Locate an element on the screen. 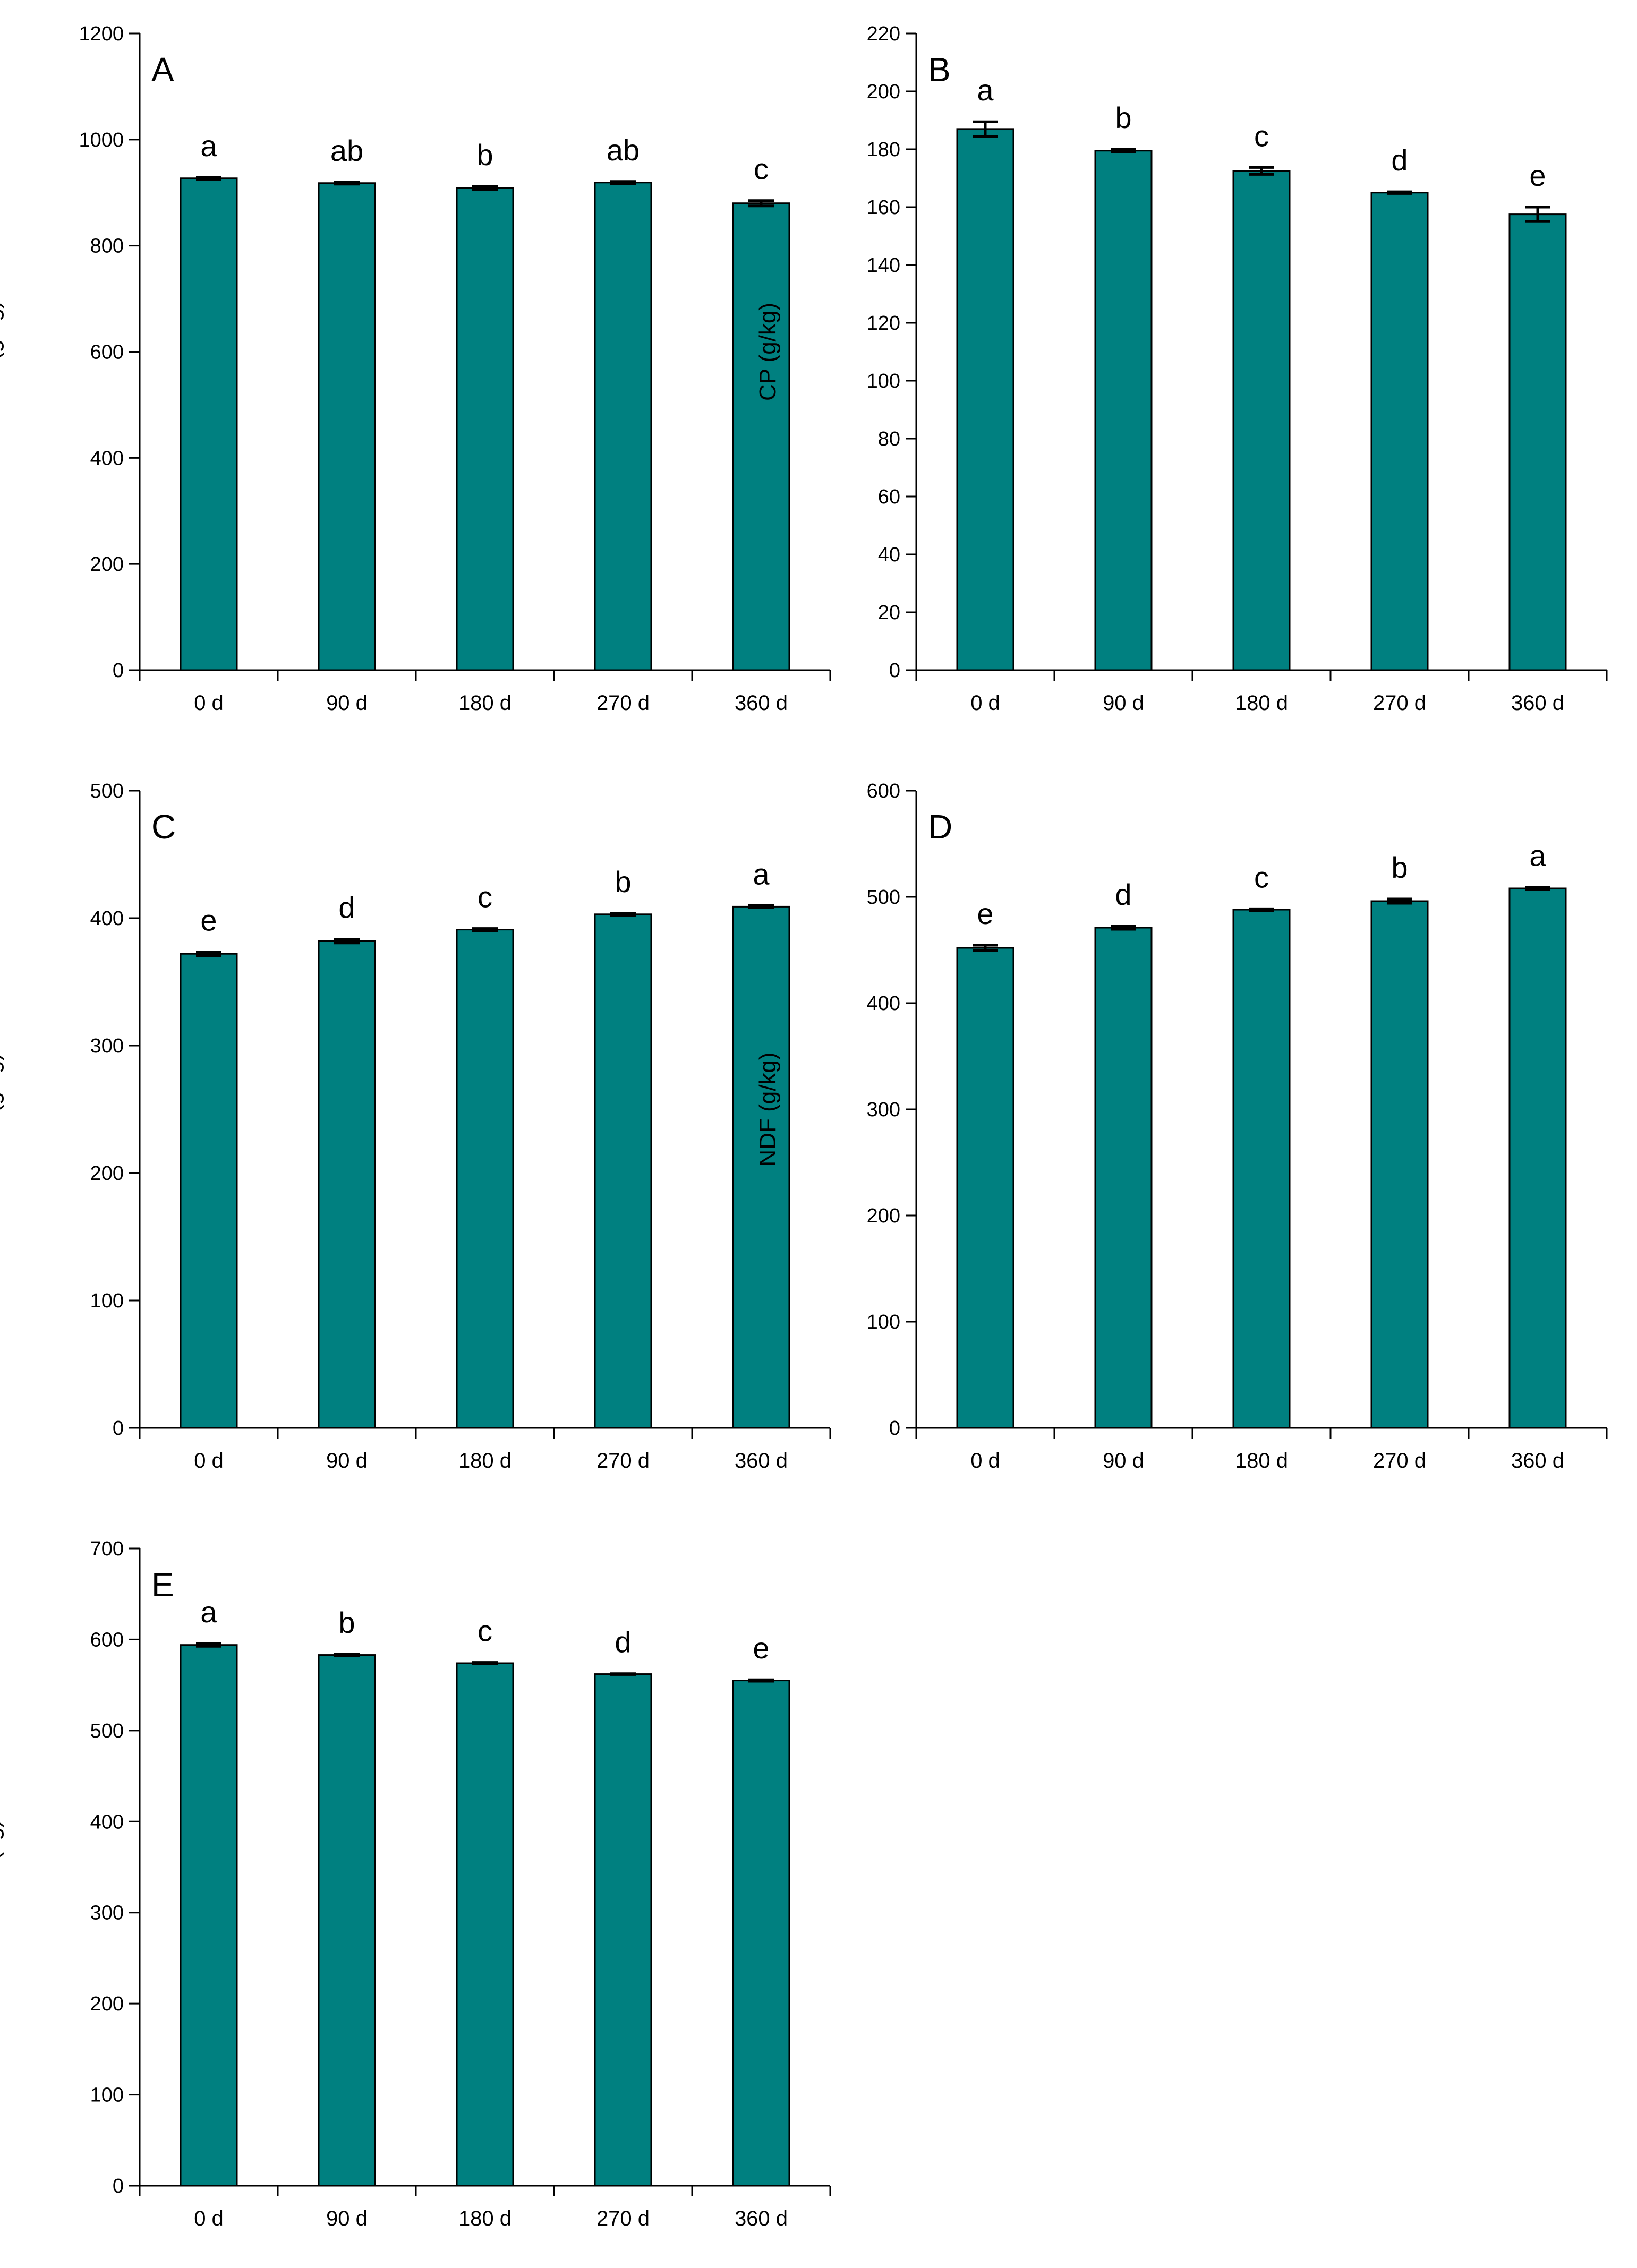 The height and width of the screenshot is (2268, 1637). y-axis-title: NDF (g/kg) is located at coordinates (768, 1109).